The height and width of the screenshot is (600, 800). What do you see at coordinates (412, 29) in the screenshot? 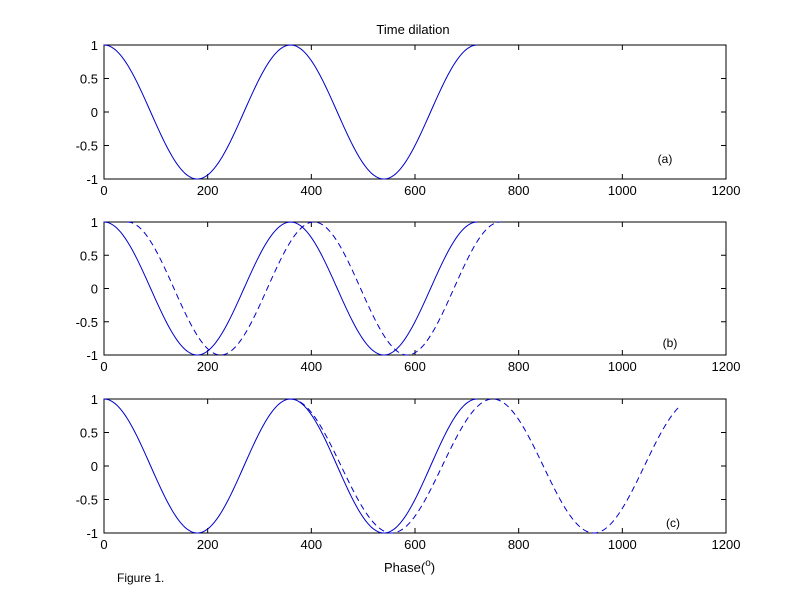
I see `figure-title: Time dilation` at bounding box center [412, 29].